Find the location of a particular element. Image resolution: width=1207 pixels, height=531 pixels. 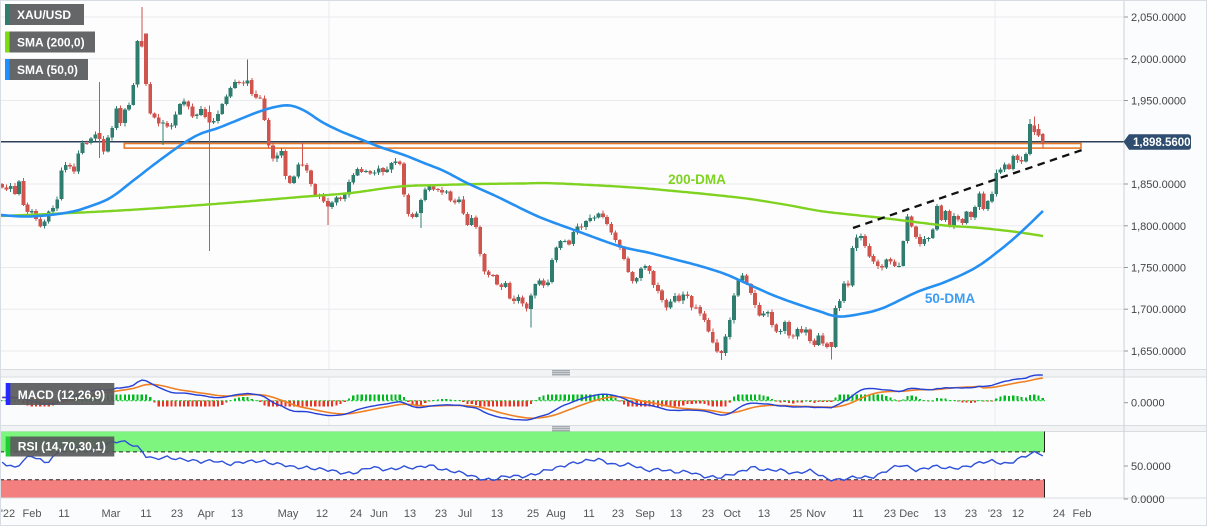

svg-text: 1,750.0000 is located at coordinates (1158, 269).